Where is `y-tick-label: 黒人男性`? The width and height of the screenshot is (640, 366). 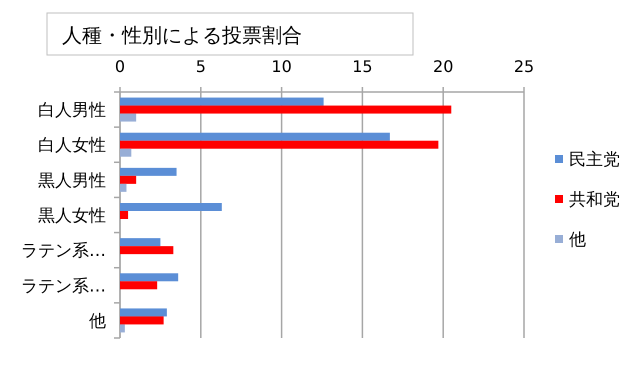 y-tick-label: 黒人男性 is located at coordinates (72, 180).